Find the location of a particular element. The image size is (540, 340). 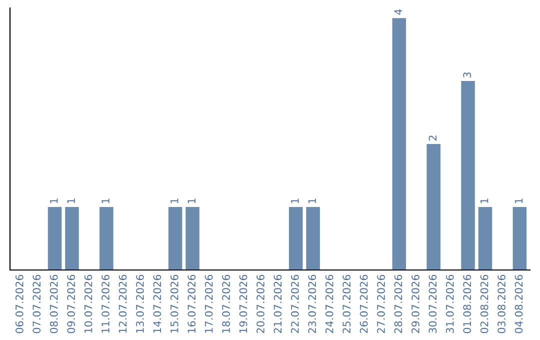

x-tick-label: 01.08.2026 is located at coordinates (467, 304).